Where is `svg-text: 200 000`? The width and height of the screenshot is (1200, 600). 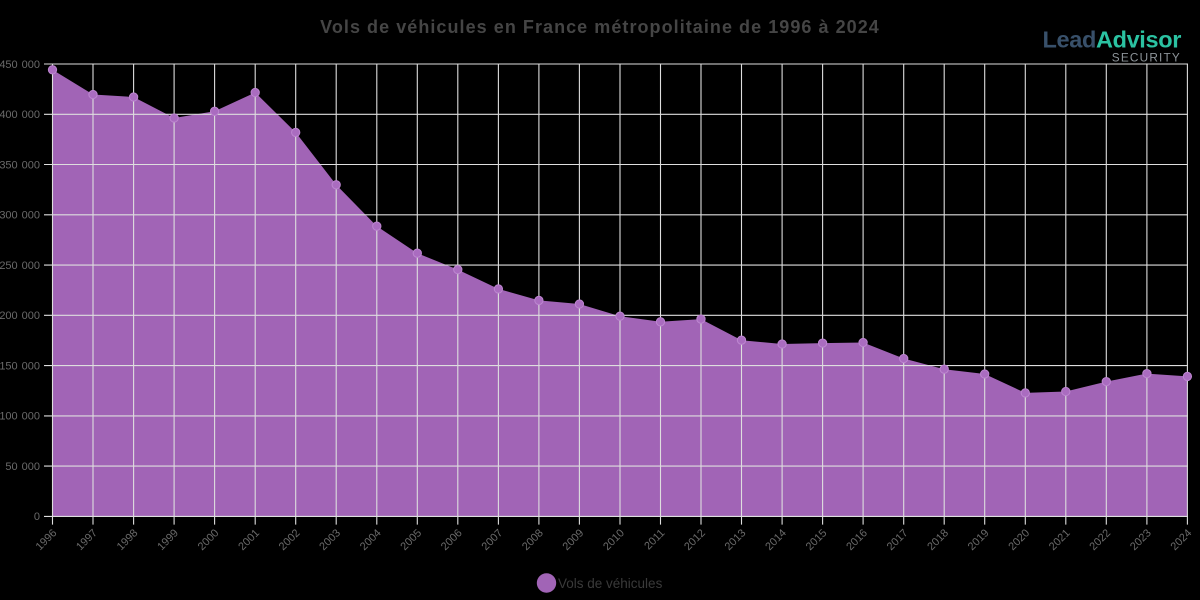 svg-text: 200 000 is located at coordinates (20, 316).